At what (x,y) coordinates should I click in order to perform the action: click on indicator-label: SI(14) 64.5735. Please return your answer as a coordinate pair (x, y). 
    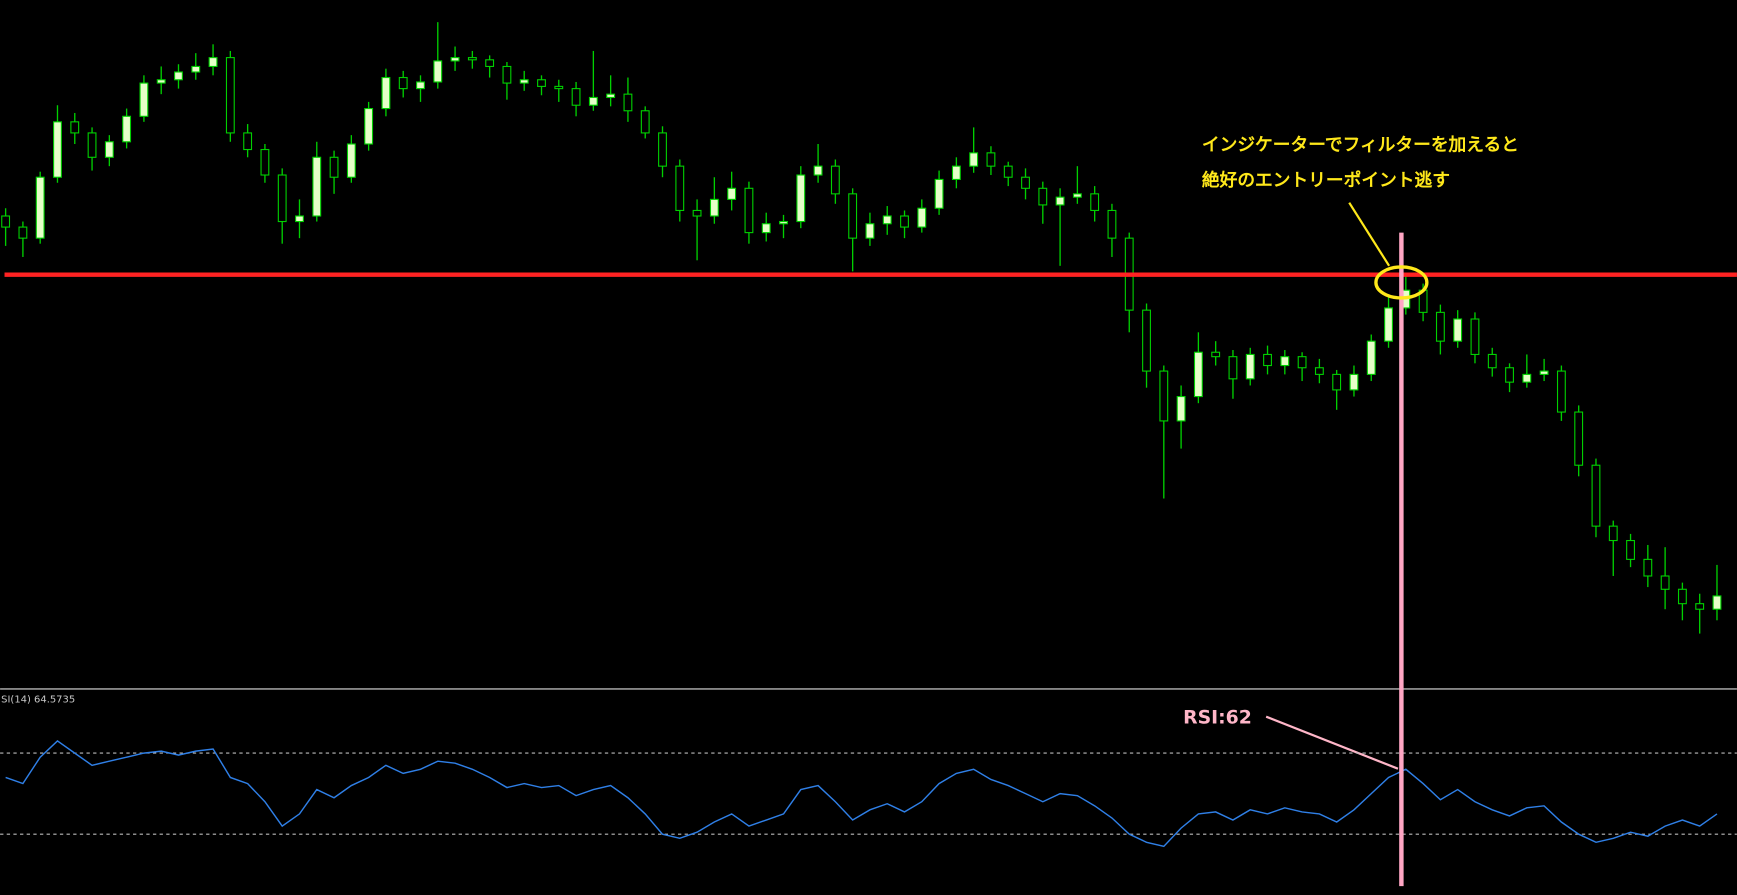
    Looking at the image, I should click on (38, 699).